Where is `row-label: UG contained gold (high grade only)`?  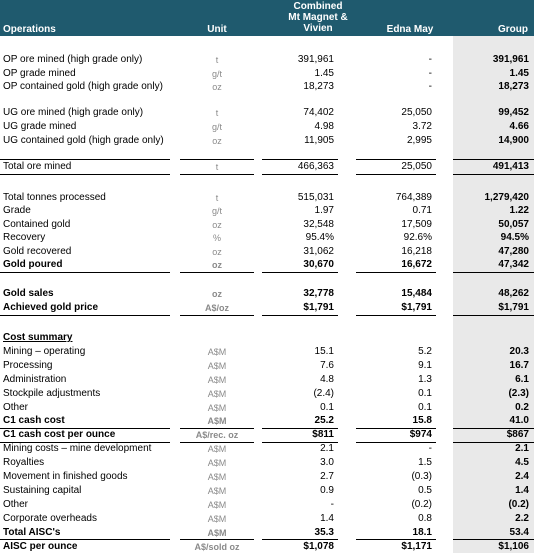 row-label: UG contained gold (high grade only) is located at coordinates (83, 140).